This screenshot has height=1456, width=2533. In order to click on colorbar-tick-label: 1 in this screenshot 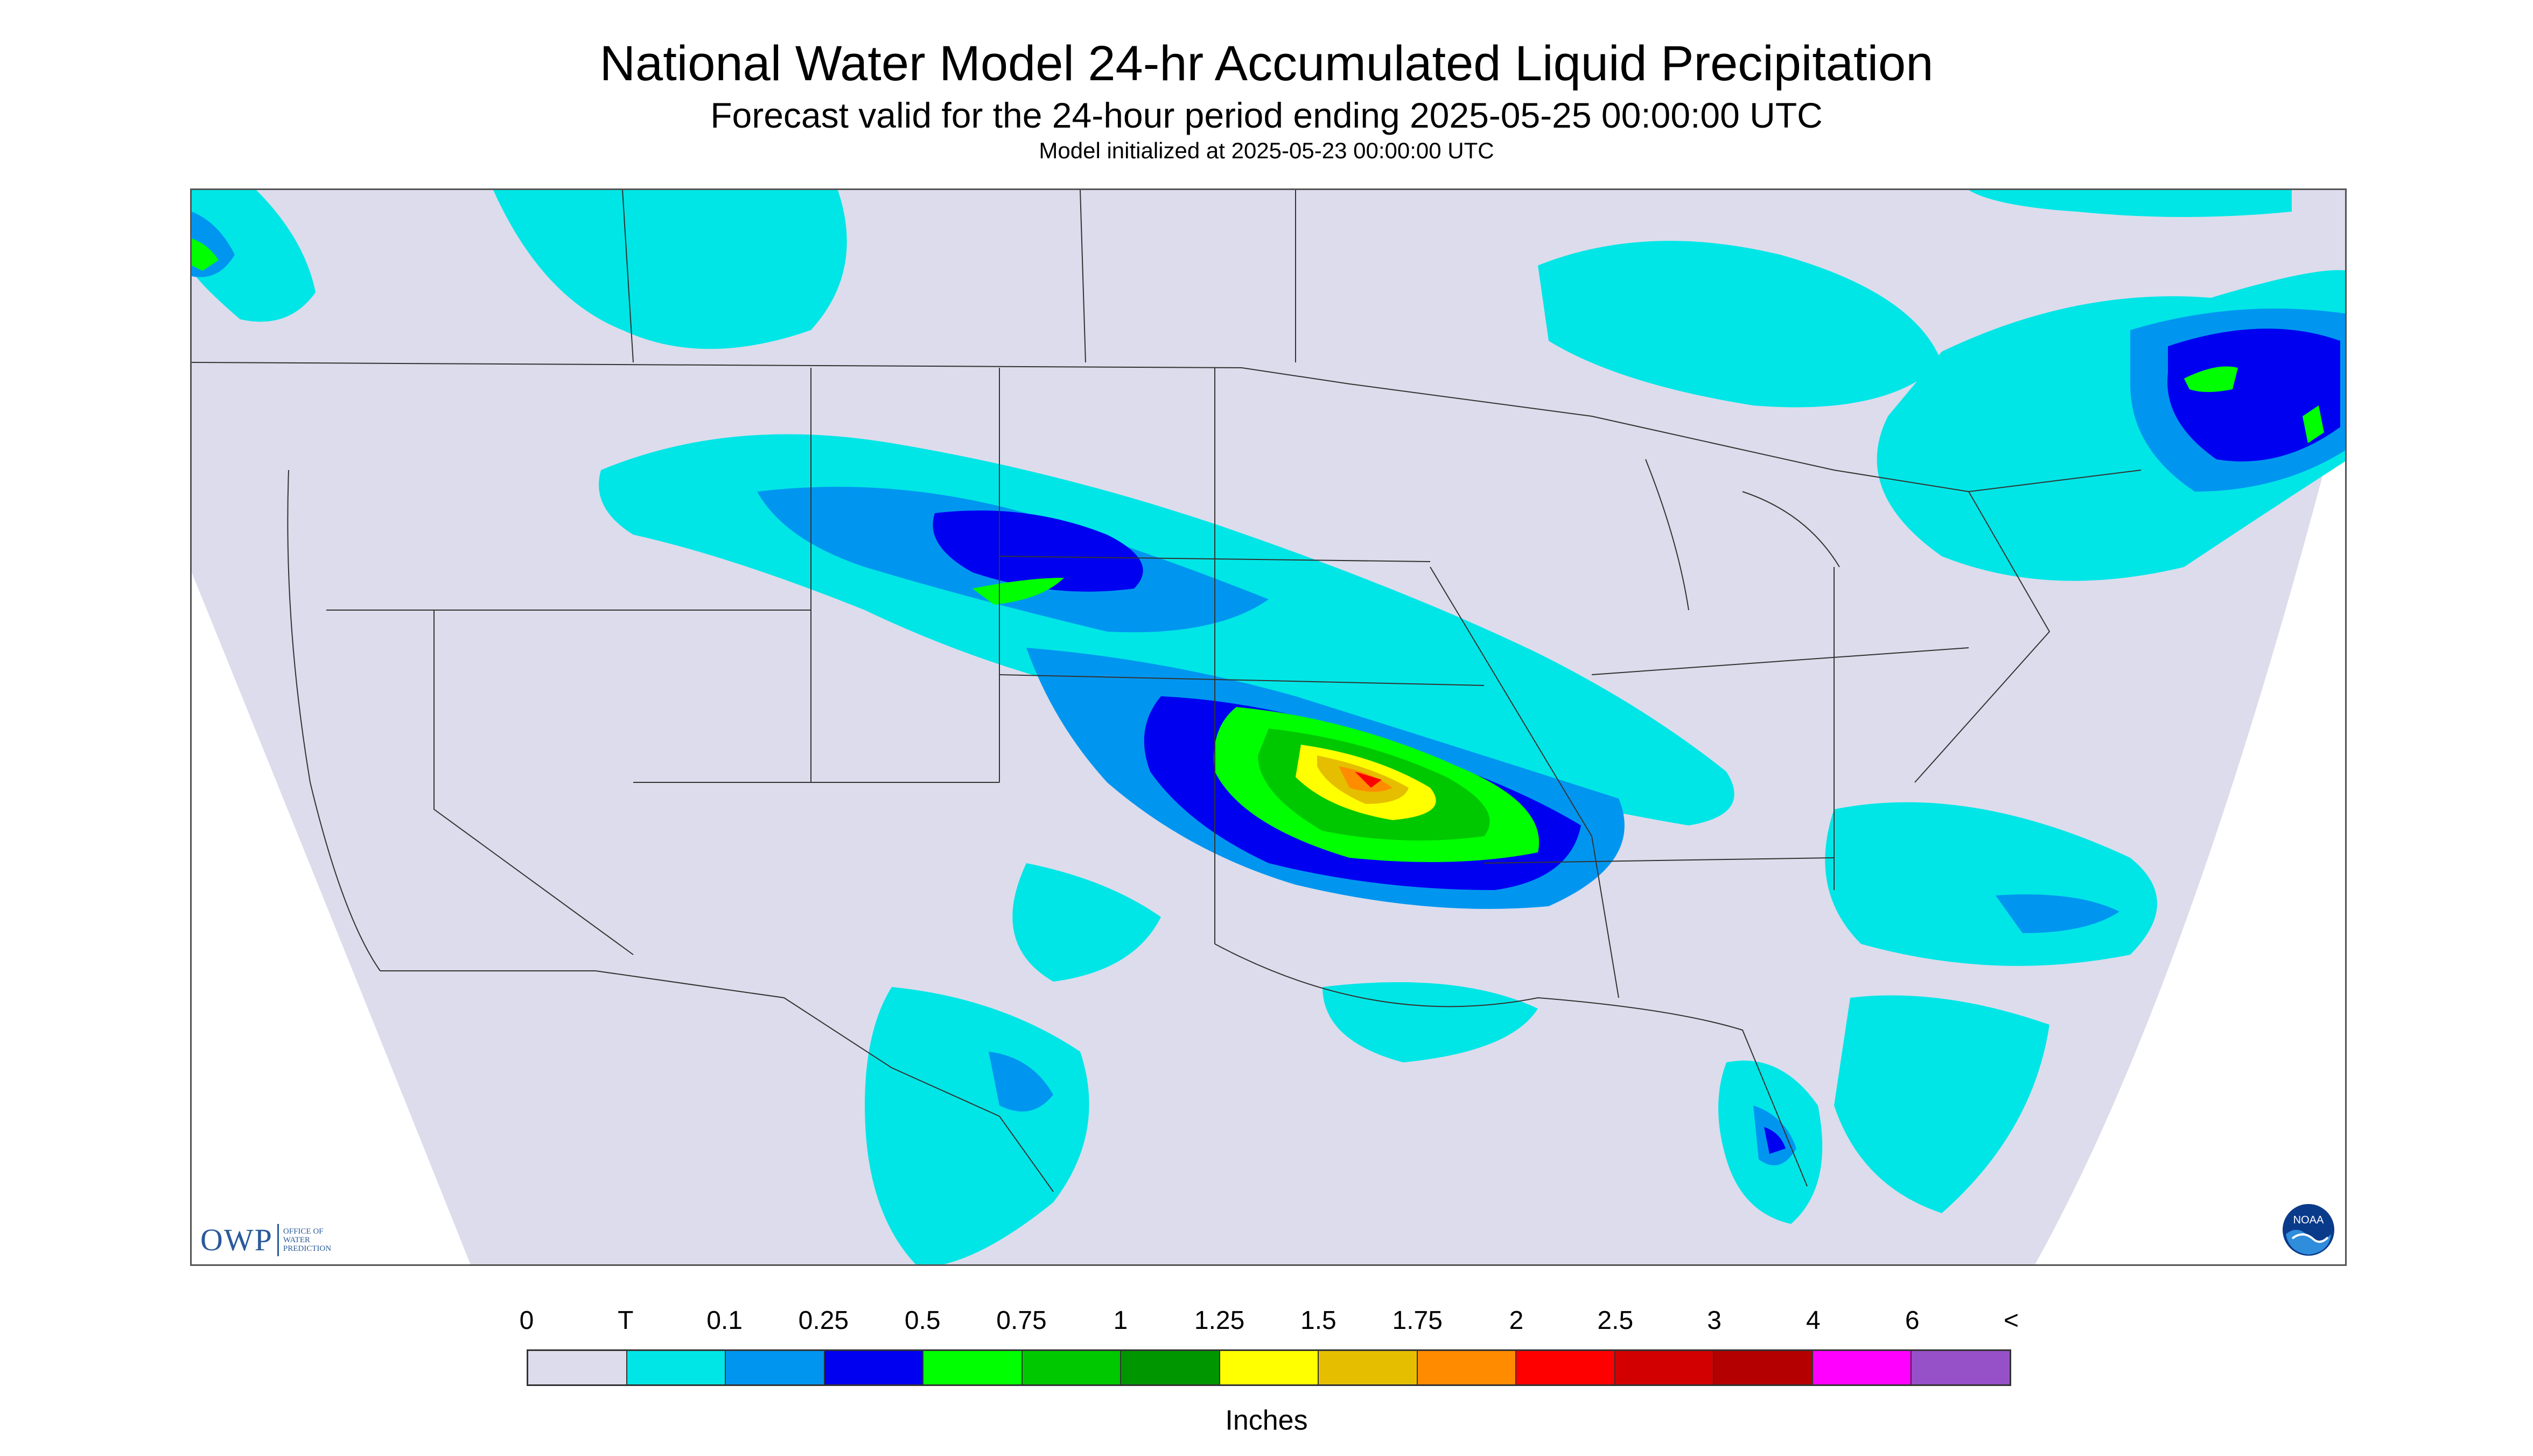, I will do `click(1121, 1320)`.